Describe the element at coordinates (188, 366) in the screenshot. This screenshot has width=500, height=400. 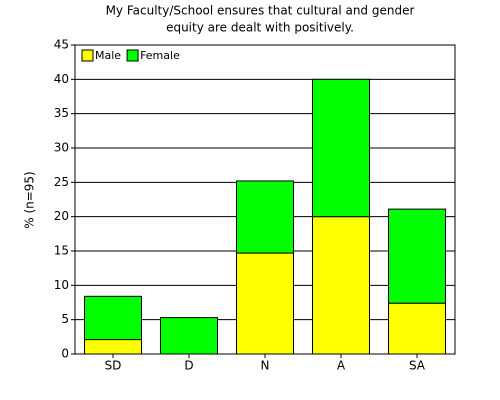
I see `x-tick-label: D` at that location.